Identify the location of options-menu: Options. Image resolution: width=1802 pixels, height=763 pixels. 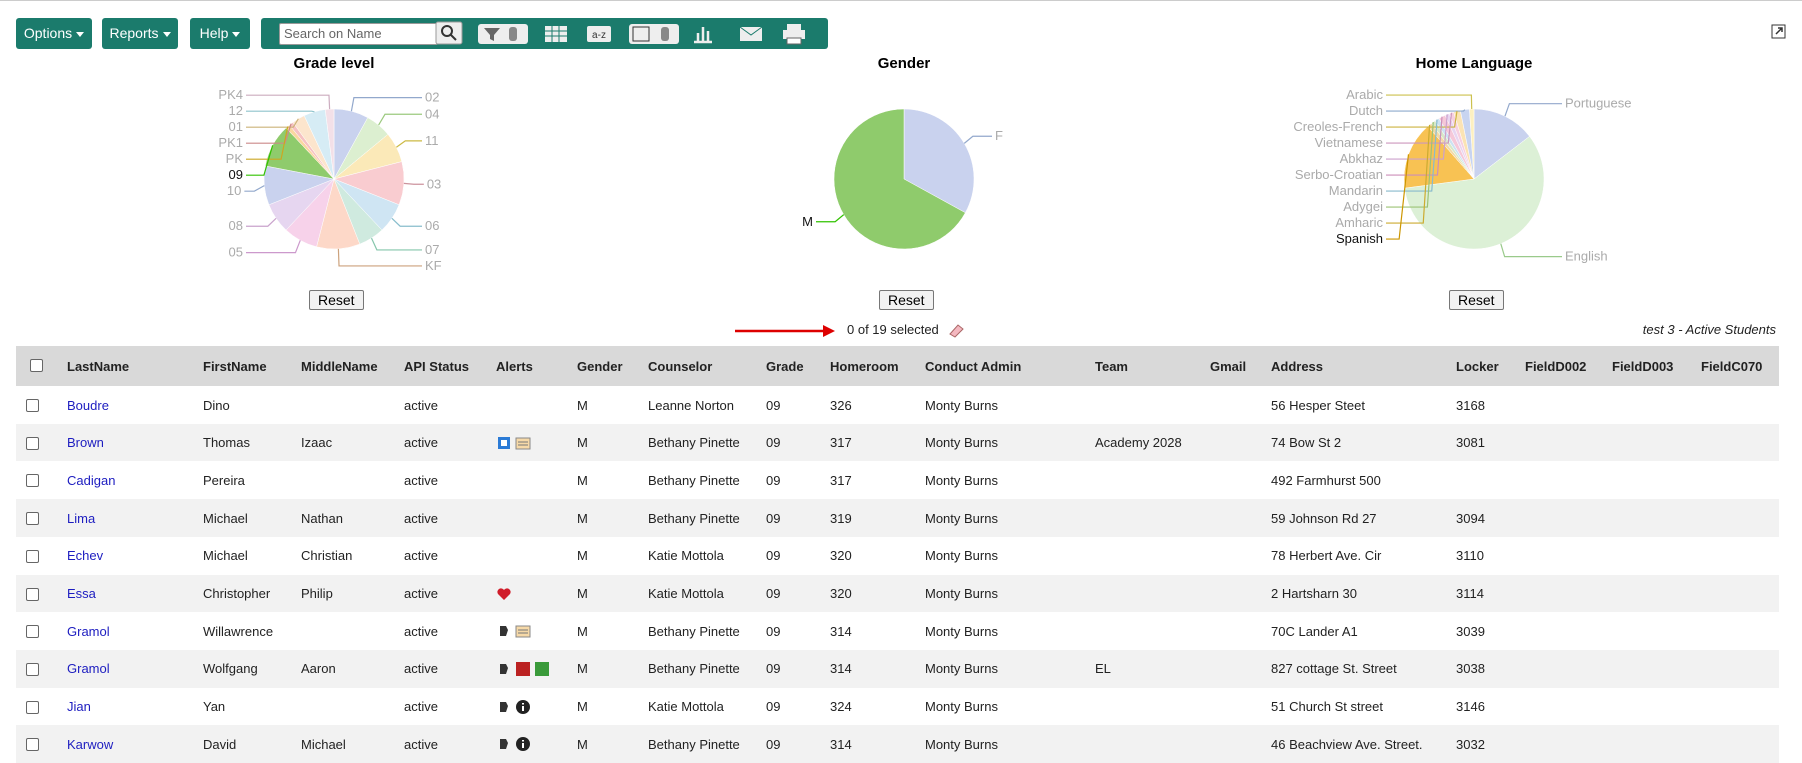
(54, 33).